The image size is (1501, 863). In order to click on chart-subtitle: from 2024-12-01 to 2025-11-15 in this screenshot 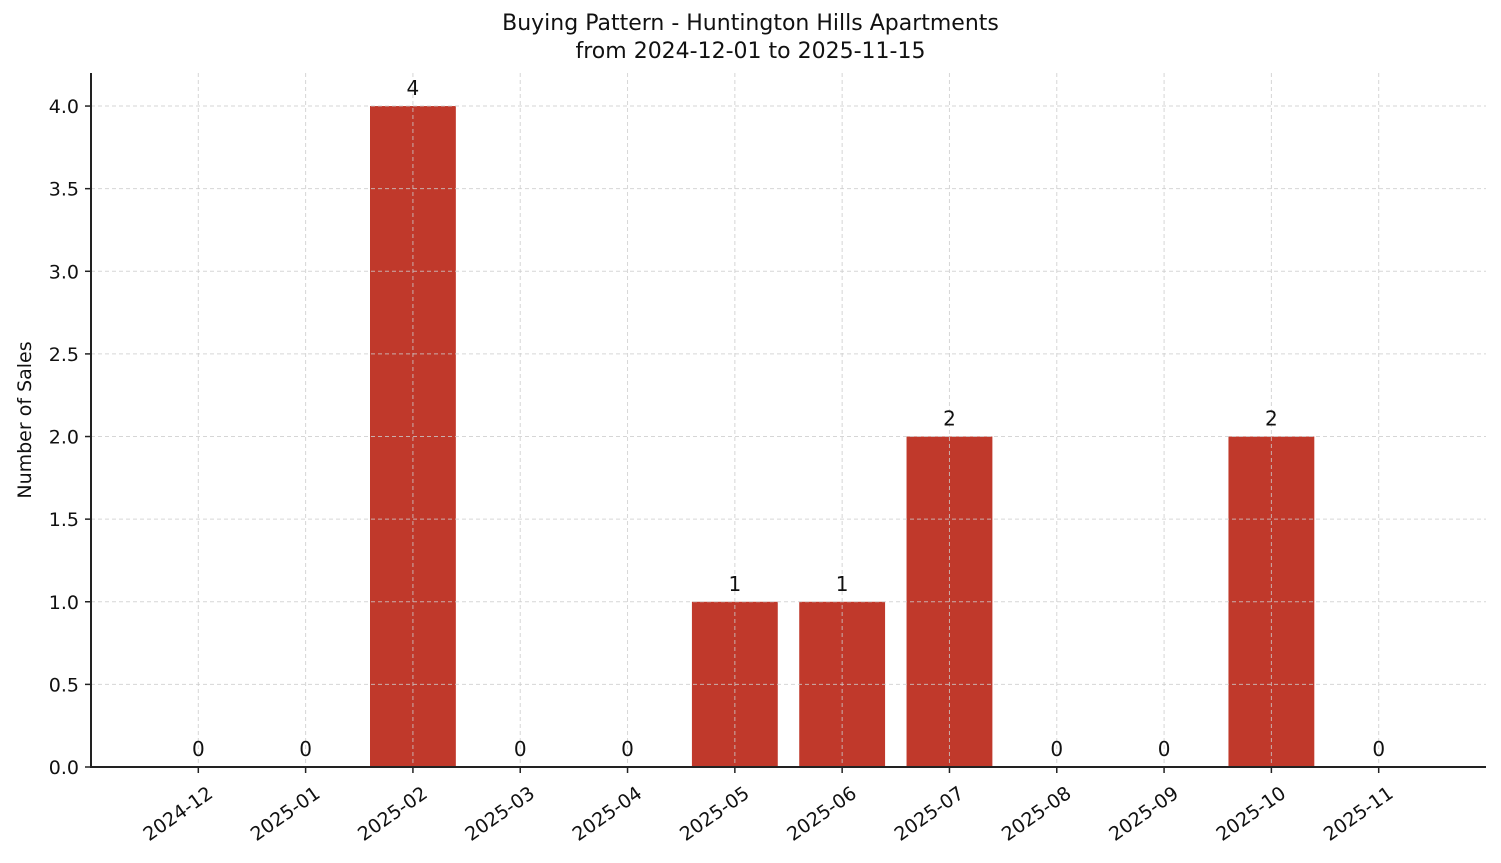, I will do `click(750, 51)`.